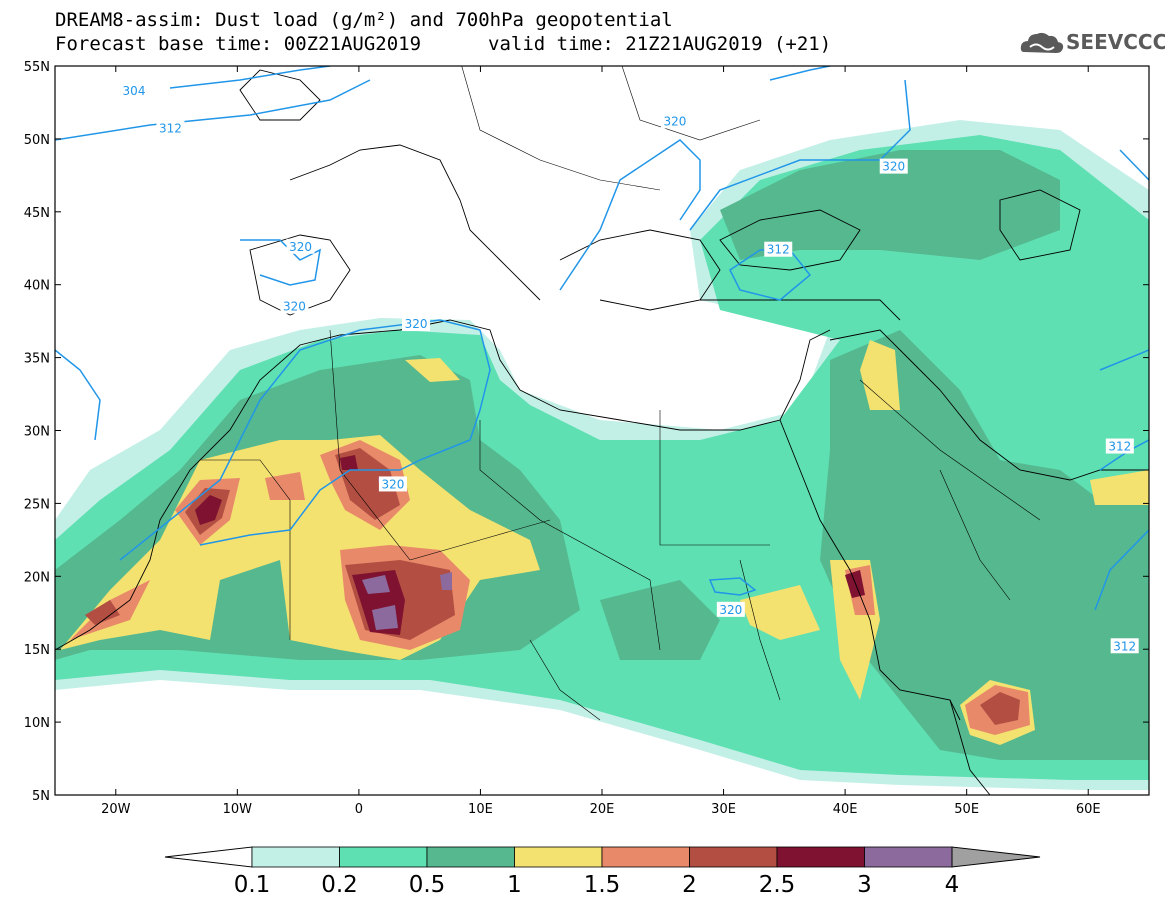 This screenshot has height=907, width=1165. Describe the element at coordinates (37, 577) in the screenshot. I see `lat-tick-label: 20N` at that location.